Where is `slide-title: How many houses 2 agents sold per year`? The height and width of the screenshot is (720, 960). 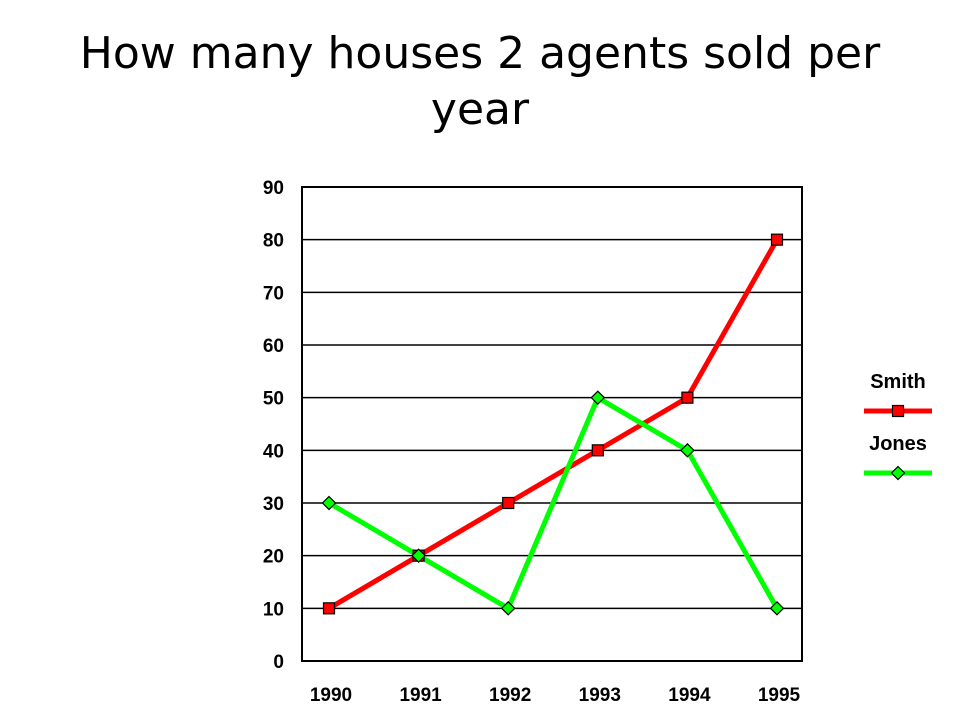 slide-title: How many houses 2 agents sold per year is located at coordinates (480, 81).